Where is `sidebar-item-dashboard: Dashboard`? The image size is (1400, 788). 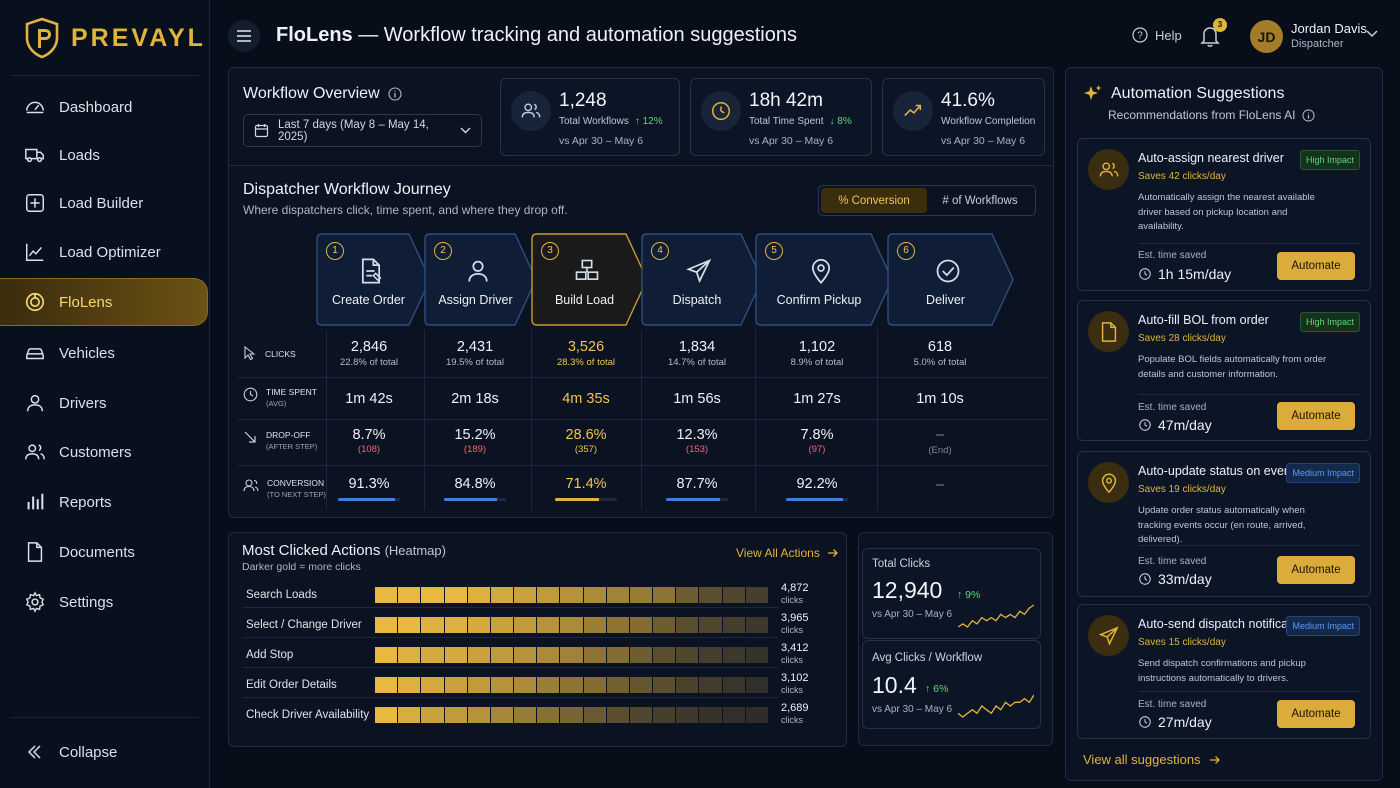
sidebar-item-dashboard: Dashboard is located at coordinates (105, 107).